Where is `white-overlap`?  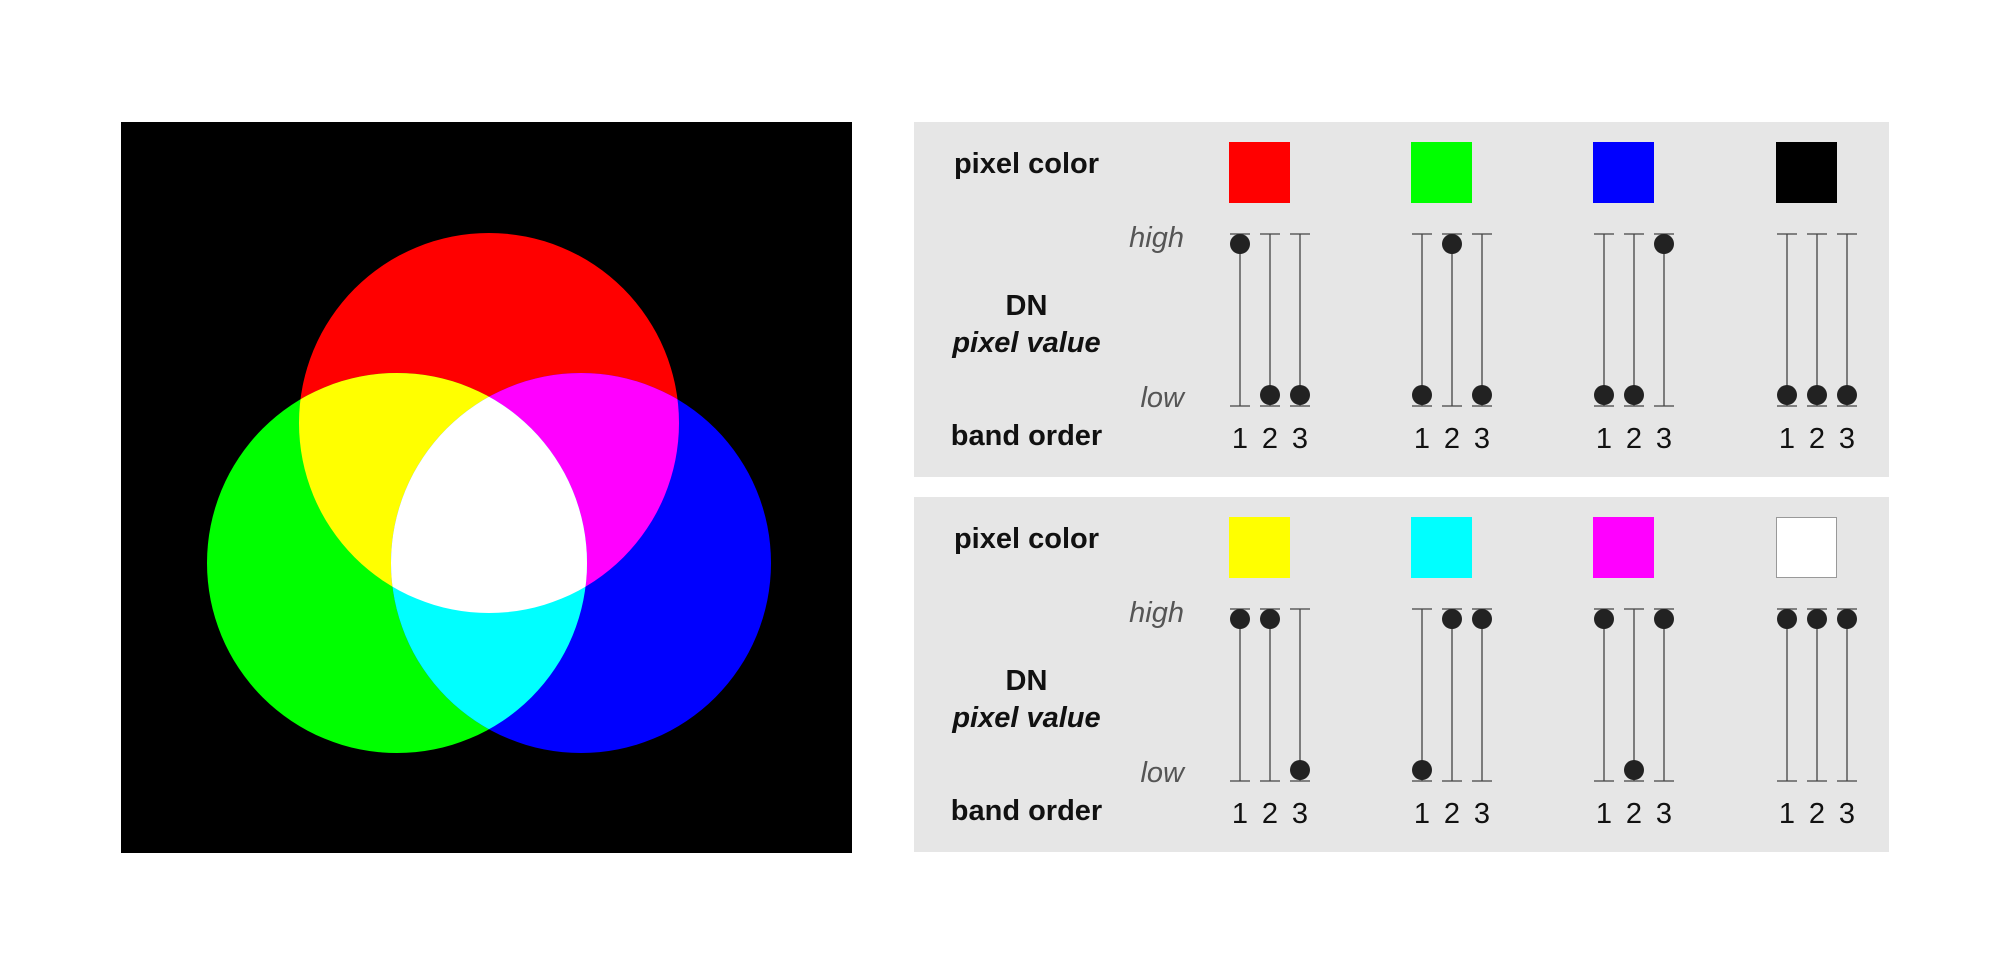 white-overlap is located at coordinates (489, 493).